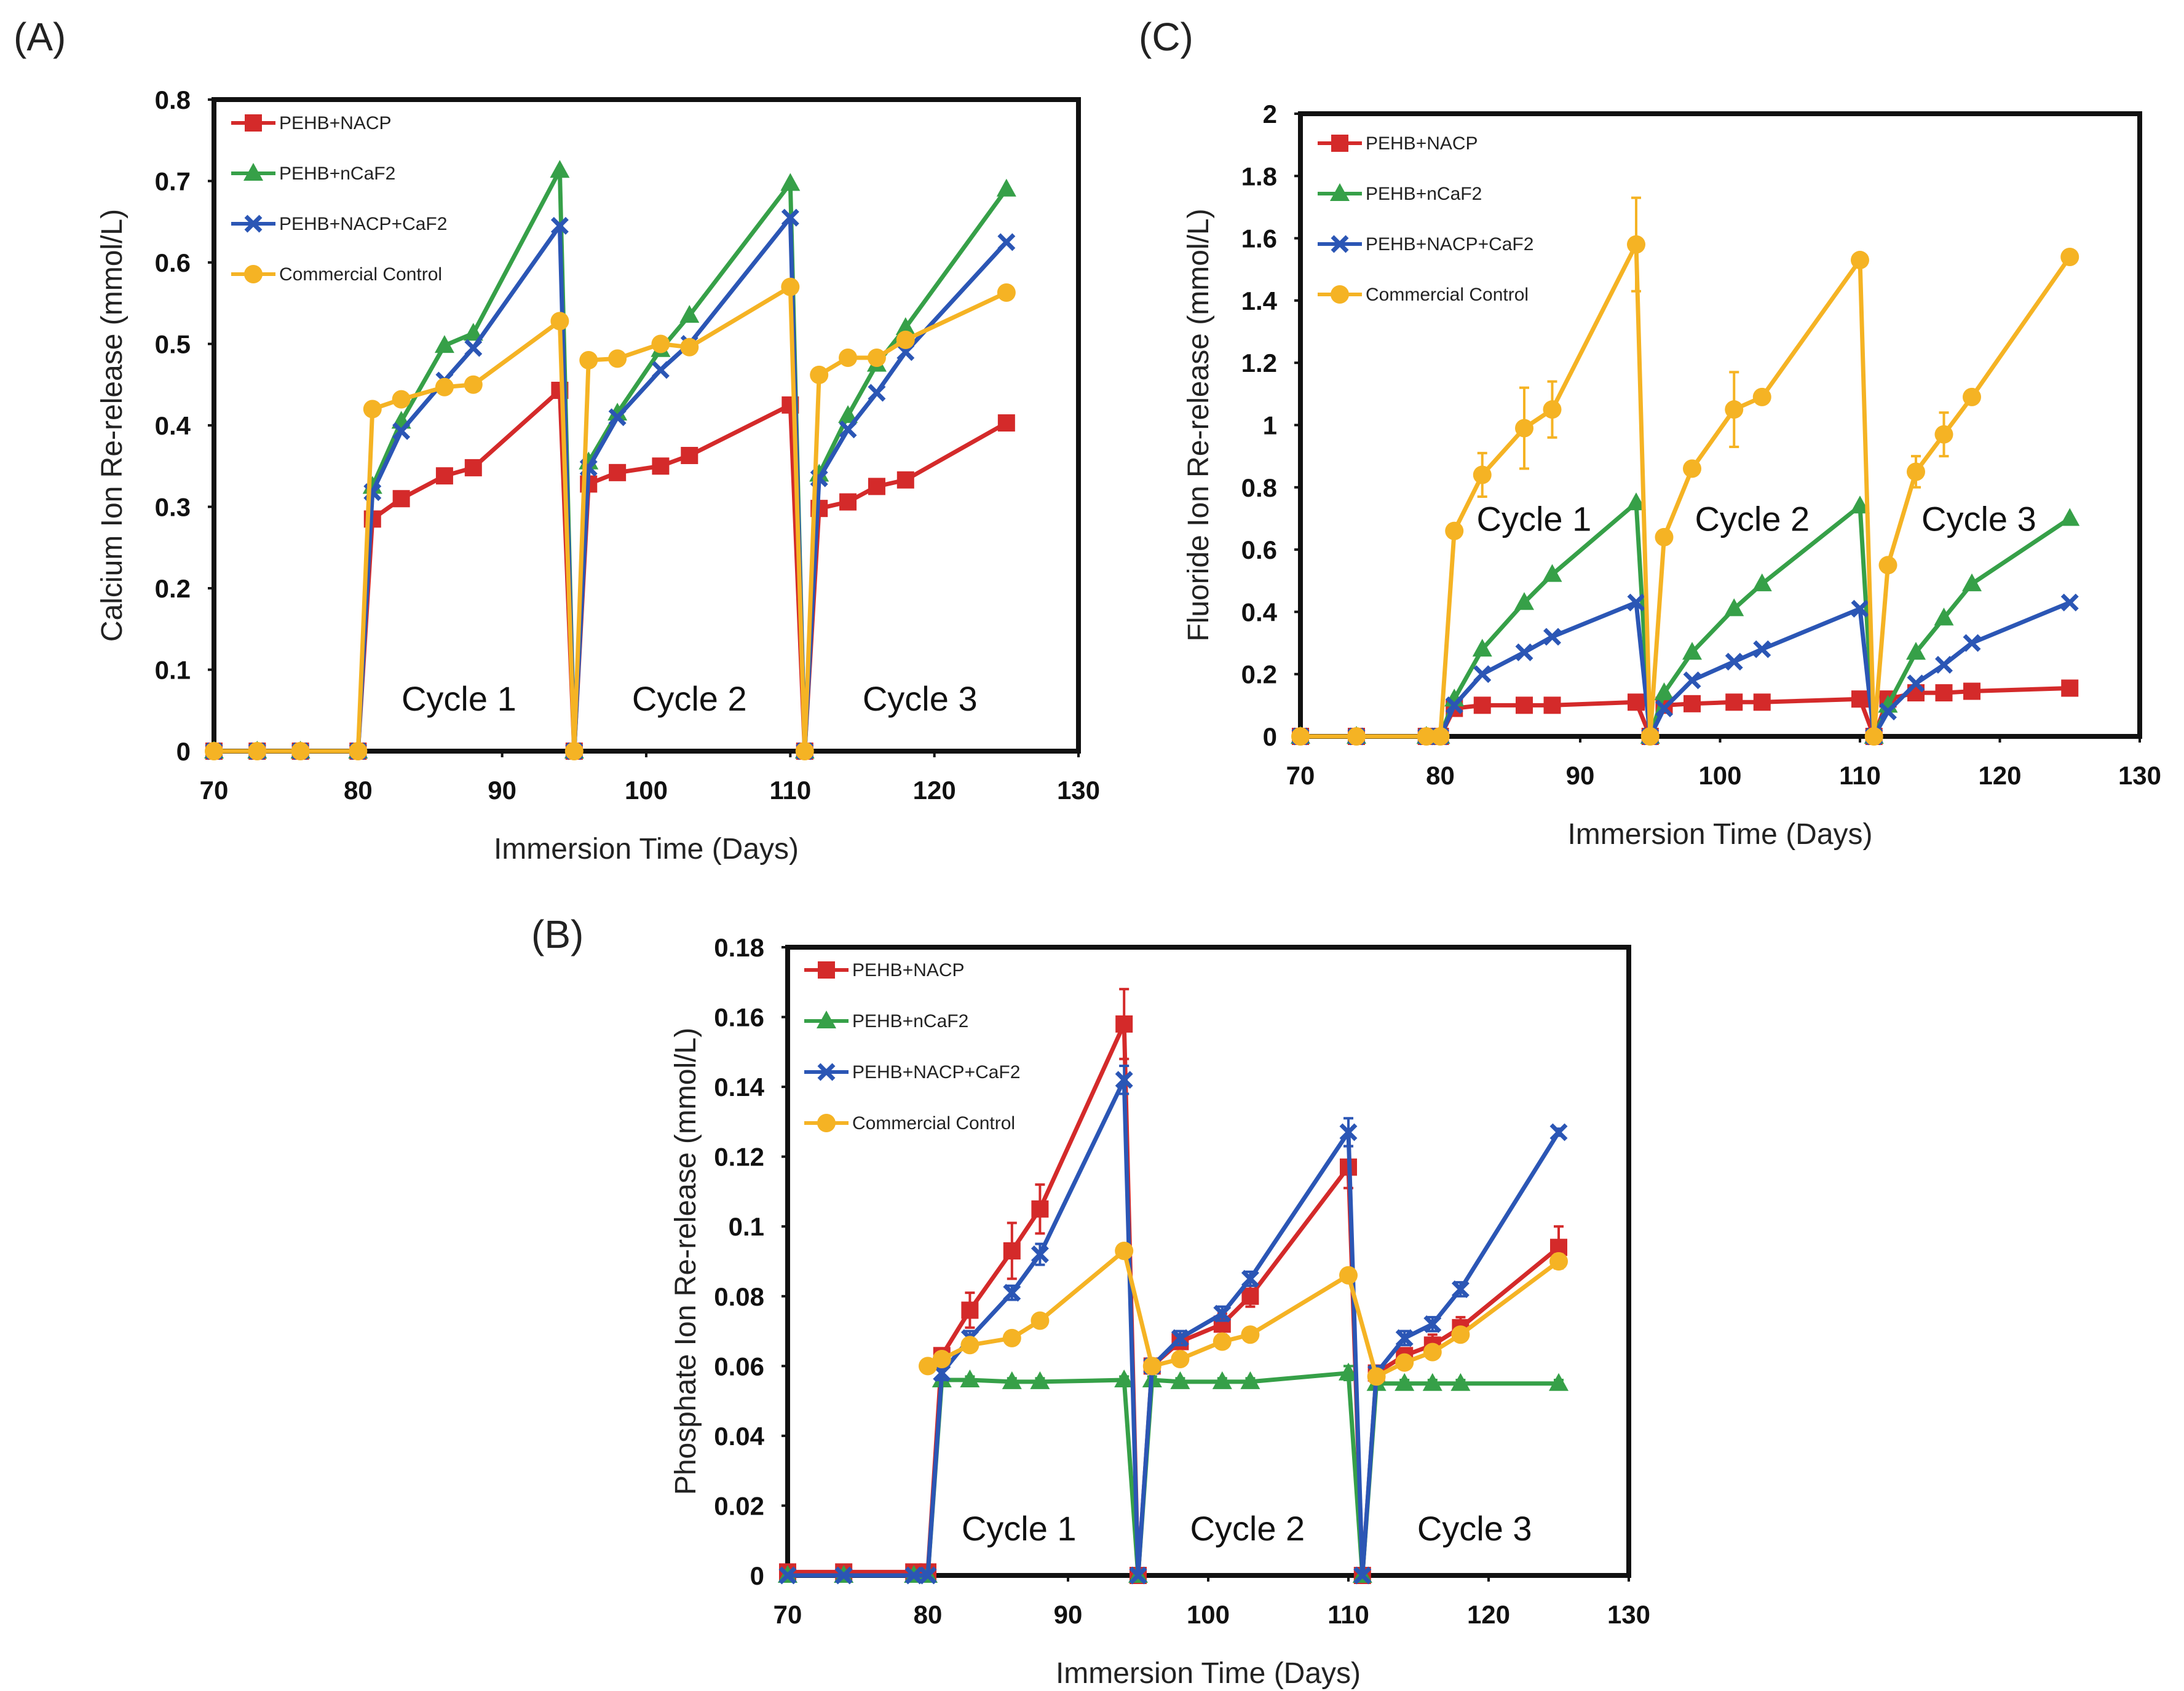 This screenshot has width=2184, height=1691. I want to click on y-tick-label: 1, so click(1270, 425).